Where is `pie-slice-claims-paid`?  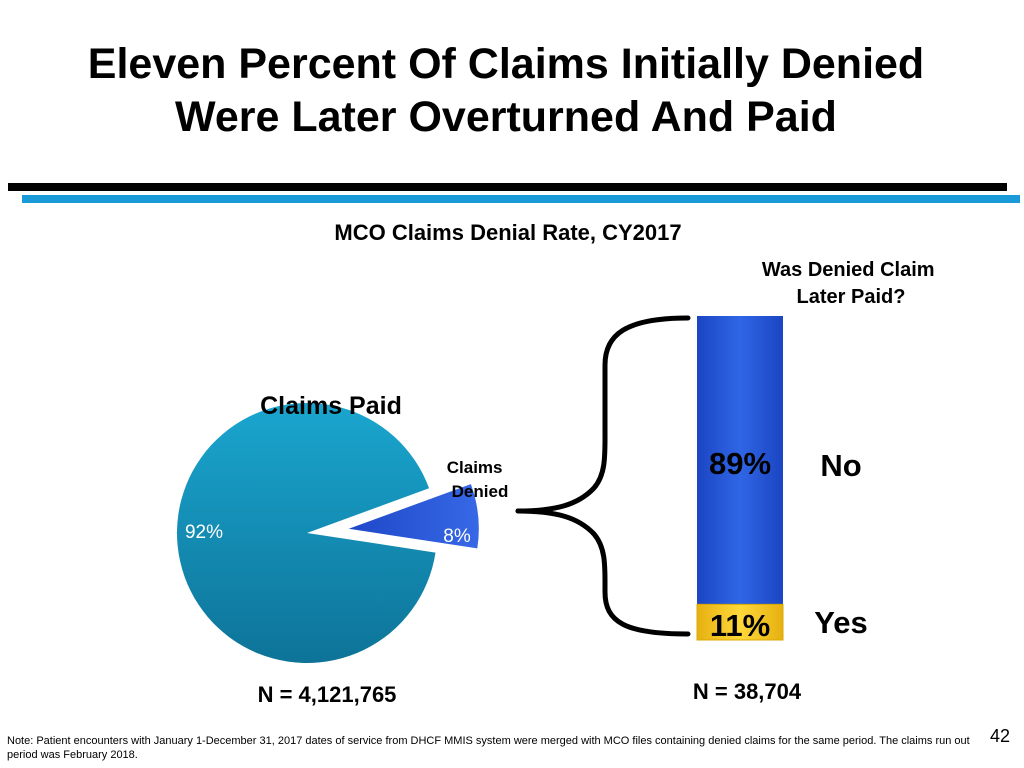
pie-slice-claims-paid is located at coordinates (306, 533).